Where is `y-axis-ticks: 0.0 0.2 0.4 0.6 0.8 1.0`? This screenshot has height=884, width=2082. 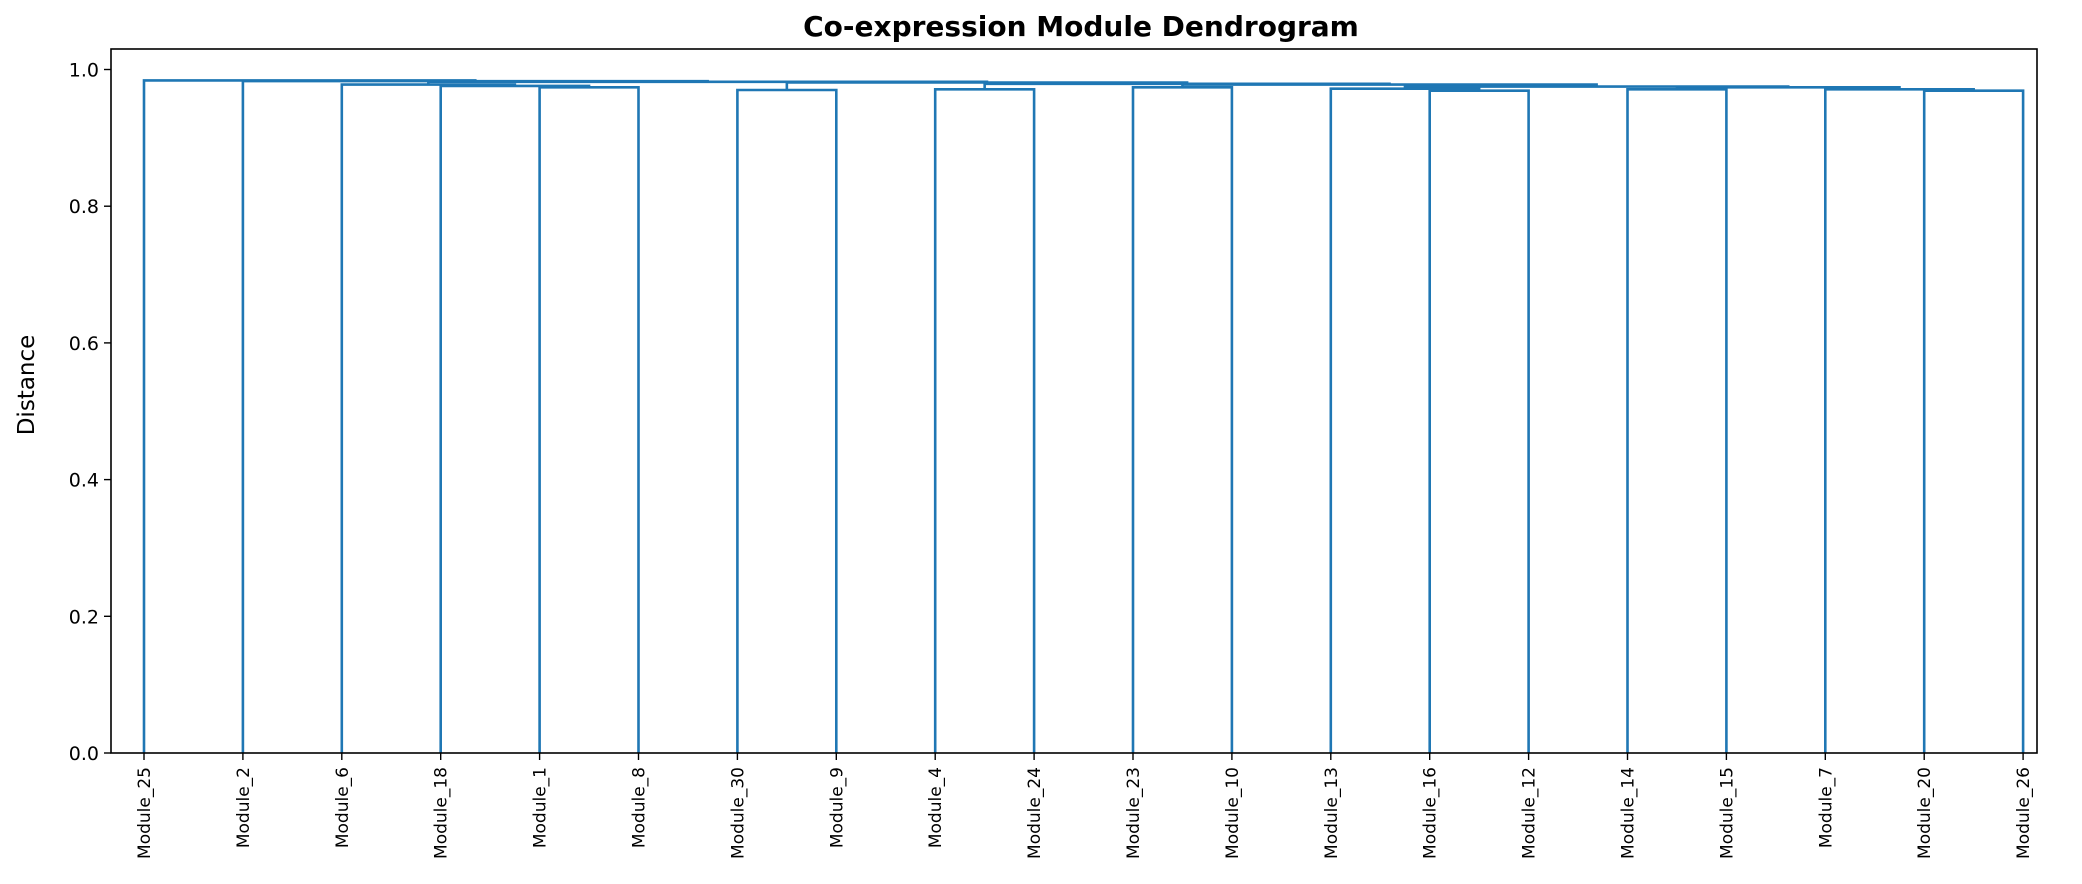 y-axis-ticks: 0.0 0.2 0.4 0.6 0.8 1.0 is located at coordinates (90, 412).